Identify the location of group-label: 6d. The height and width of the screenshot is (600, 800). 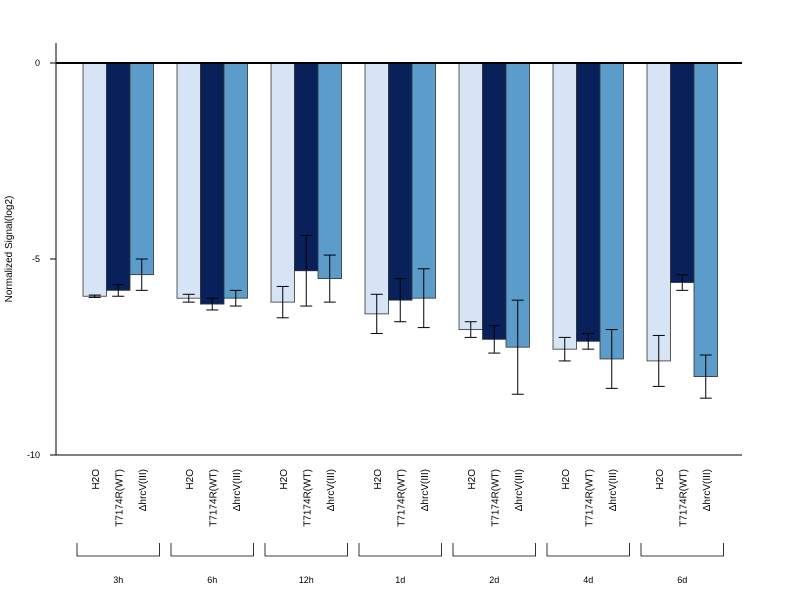
(682, 580).